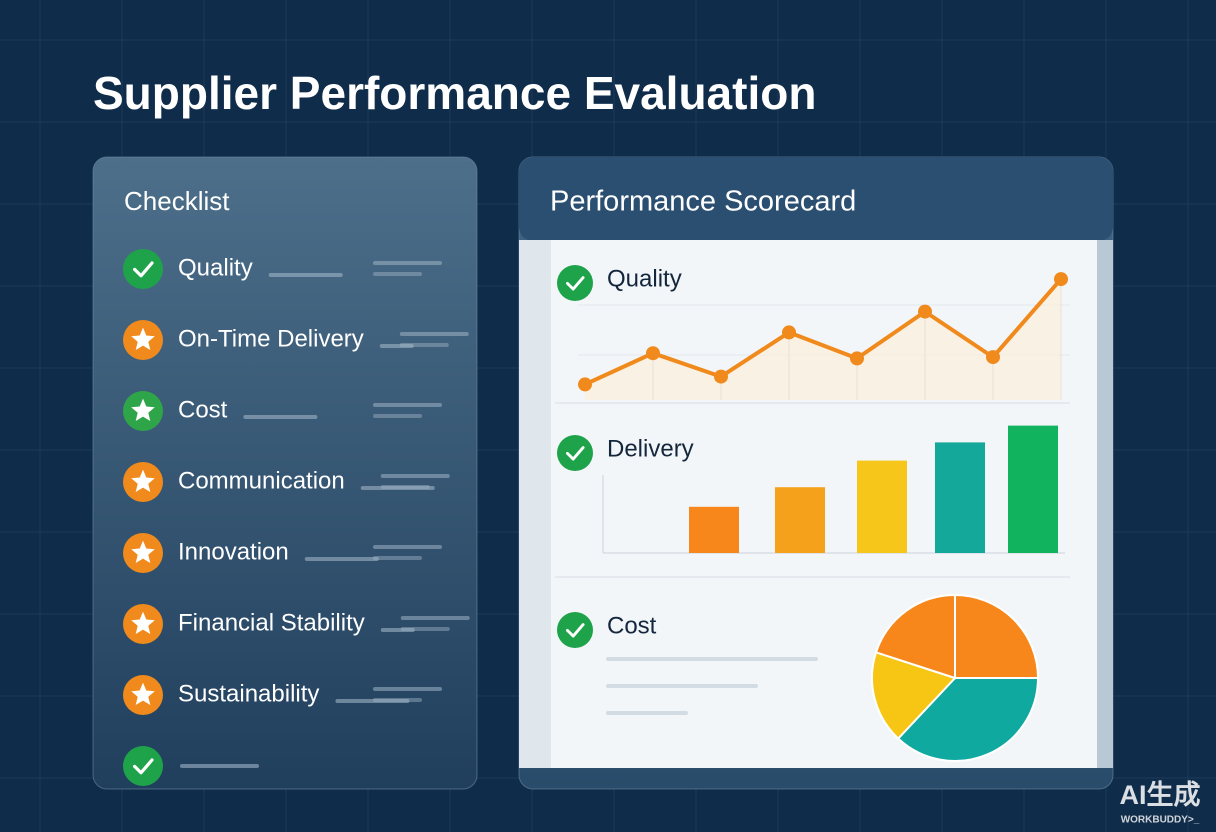 This screenshot has width=1216, height=832. What do you see at coordinates (644, 278) in the screenshot?
I see `section-label: Quality` at bounding box center [644, 278].